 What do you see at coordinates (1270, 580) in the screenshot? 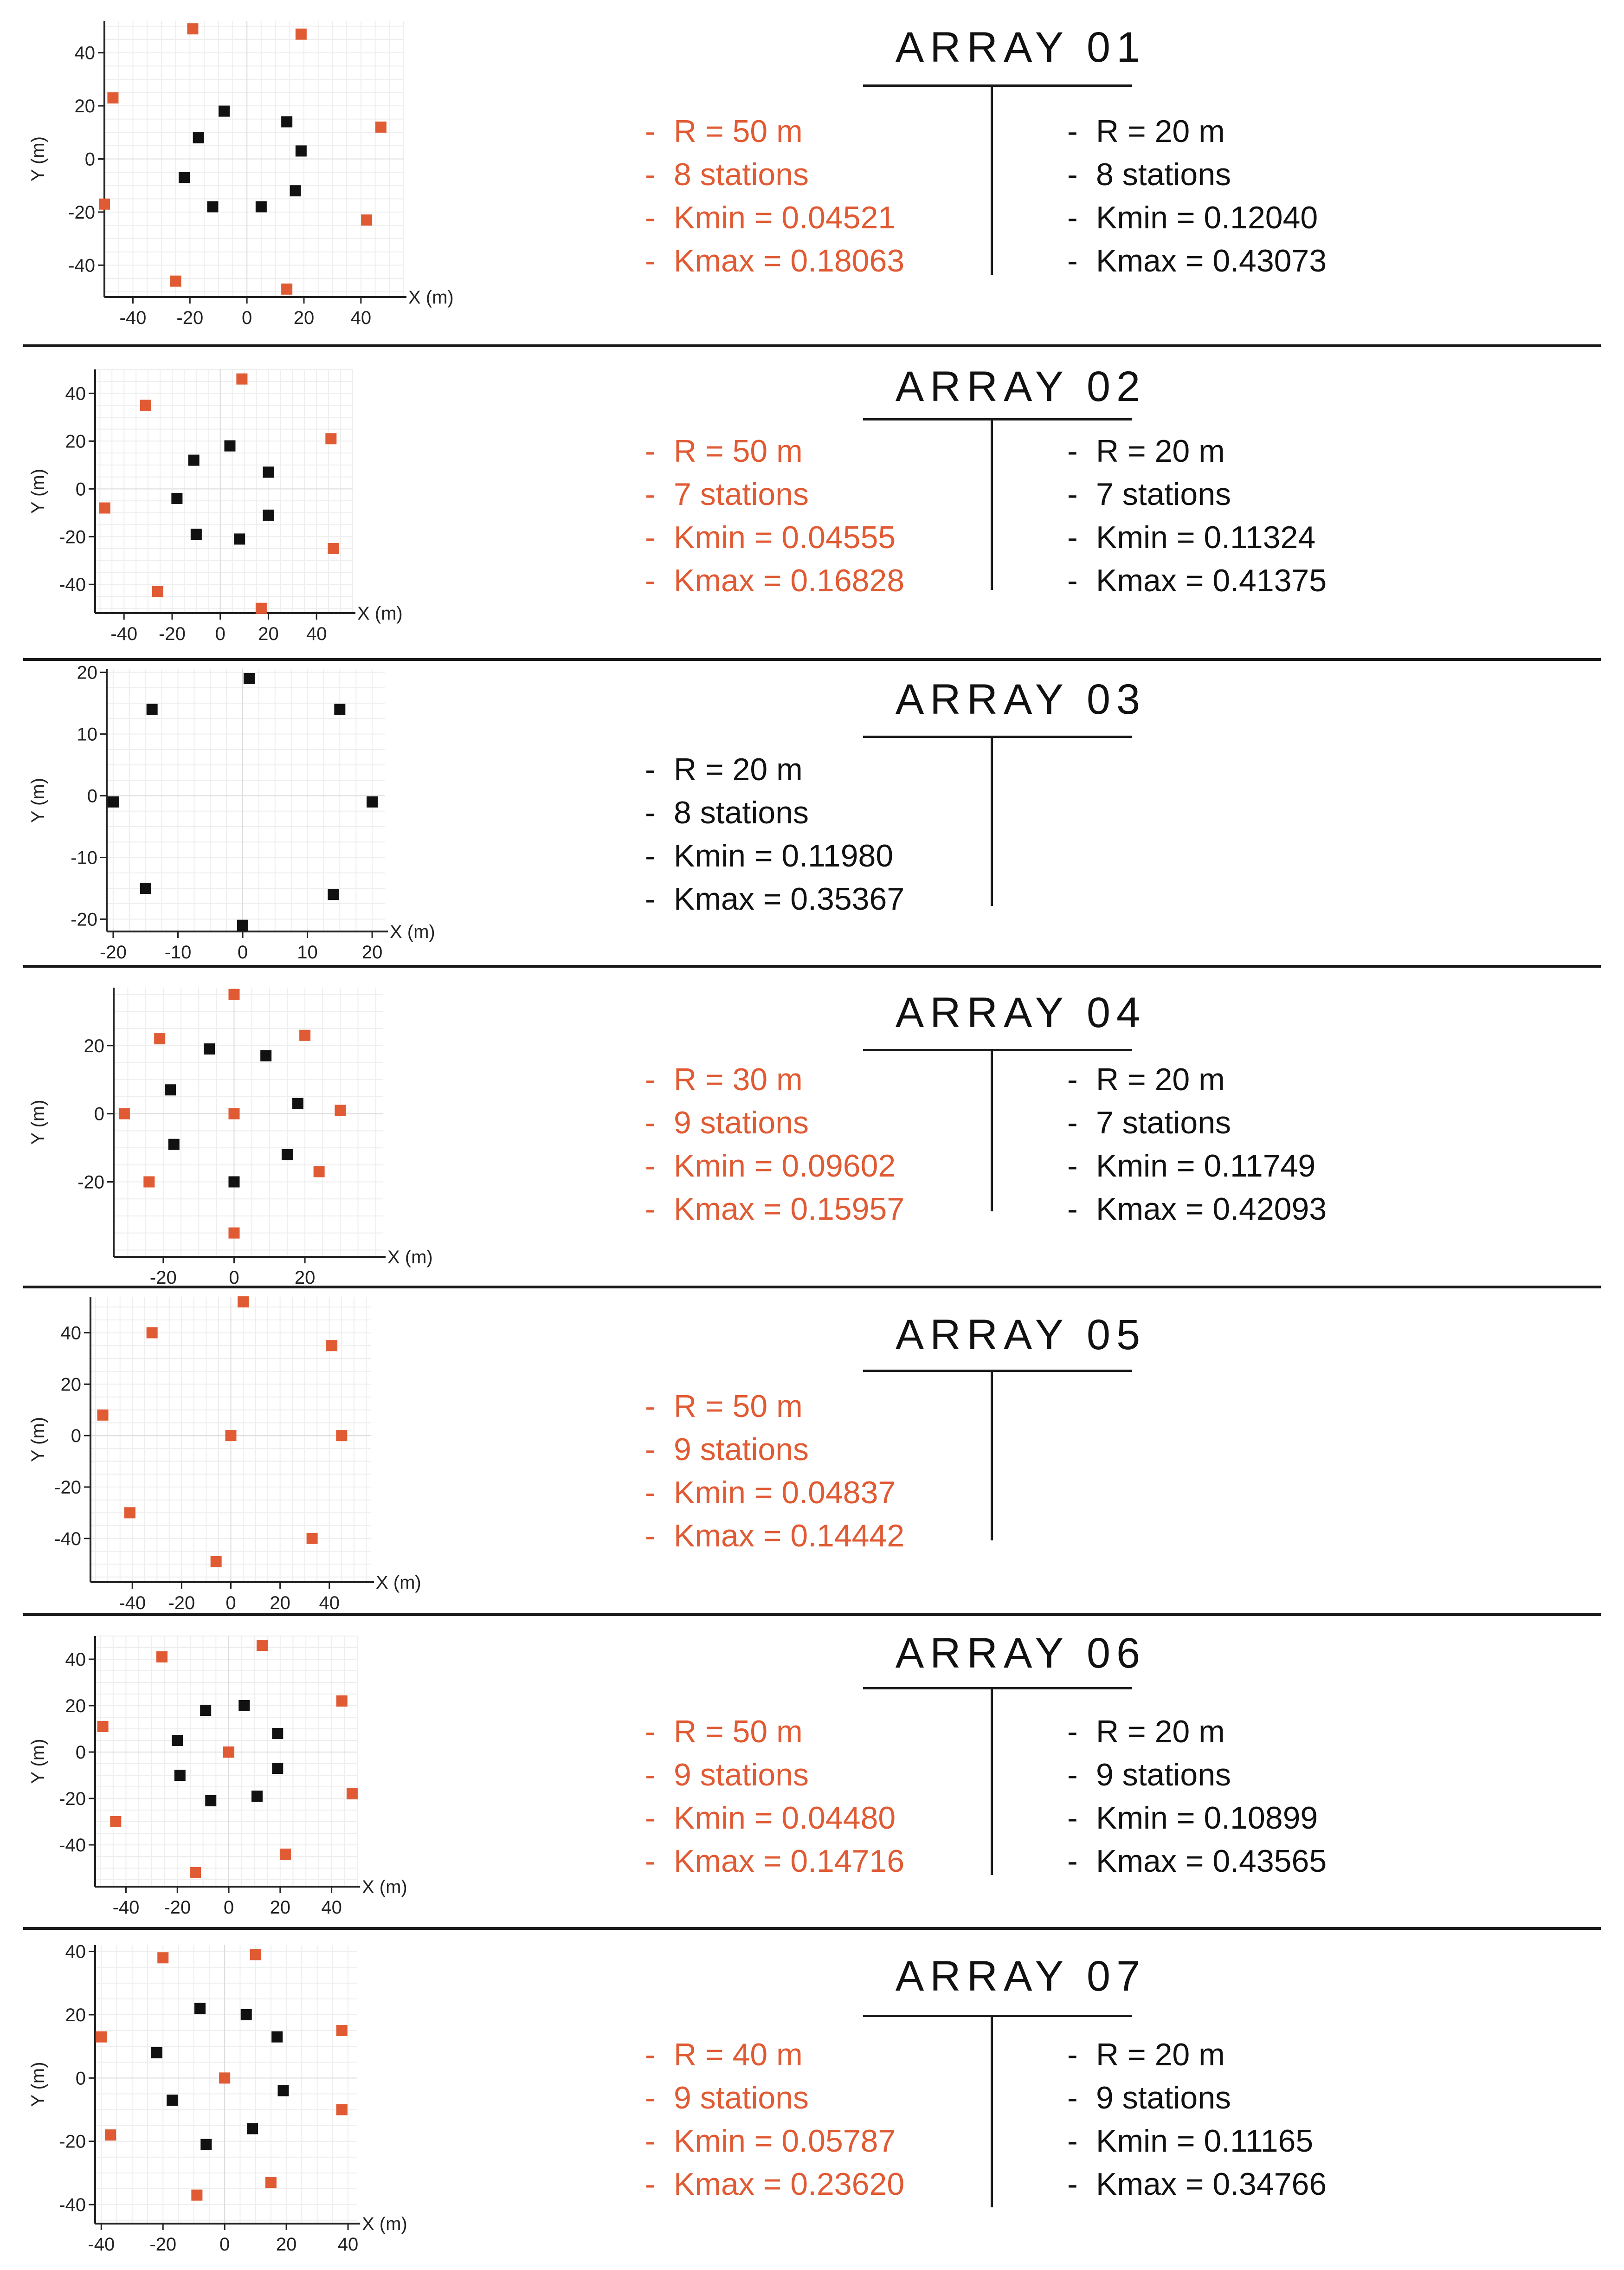
I see `kmax-value: 0.41375` at bounding box center [1270, 580].